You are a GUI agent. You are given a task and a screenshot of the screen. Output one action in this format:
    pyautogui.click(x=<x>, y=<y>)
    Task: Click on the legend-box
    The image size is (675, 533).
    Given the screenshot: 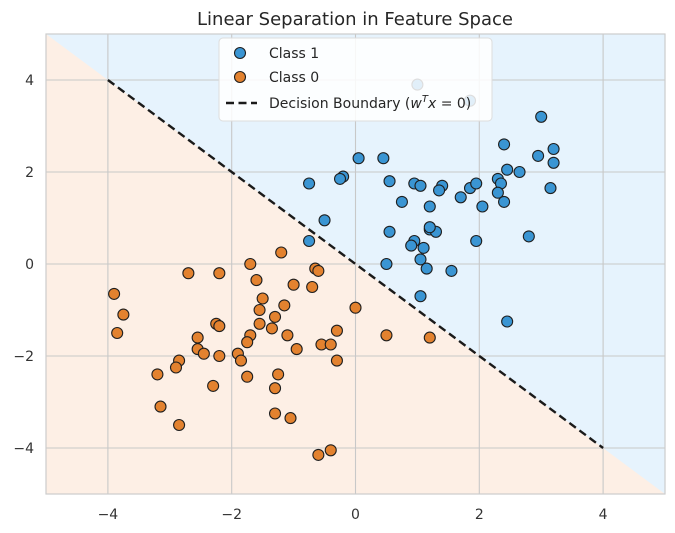 What is the action you would take?
    pyautogui.click(x=355, y=79)
    